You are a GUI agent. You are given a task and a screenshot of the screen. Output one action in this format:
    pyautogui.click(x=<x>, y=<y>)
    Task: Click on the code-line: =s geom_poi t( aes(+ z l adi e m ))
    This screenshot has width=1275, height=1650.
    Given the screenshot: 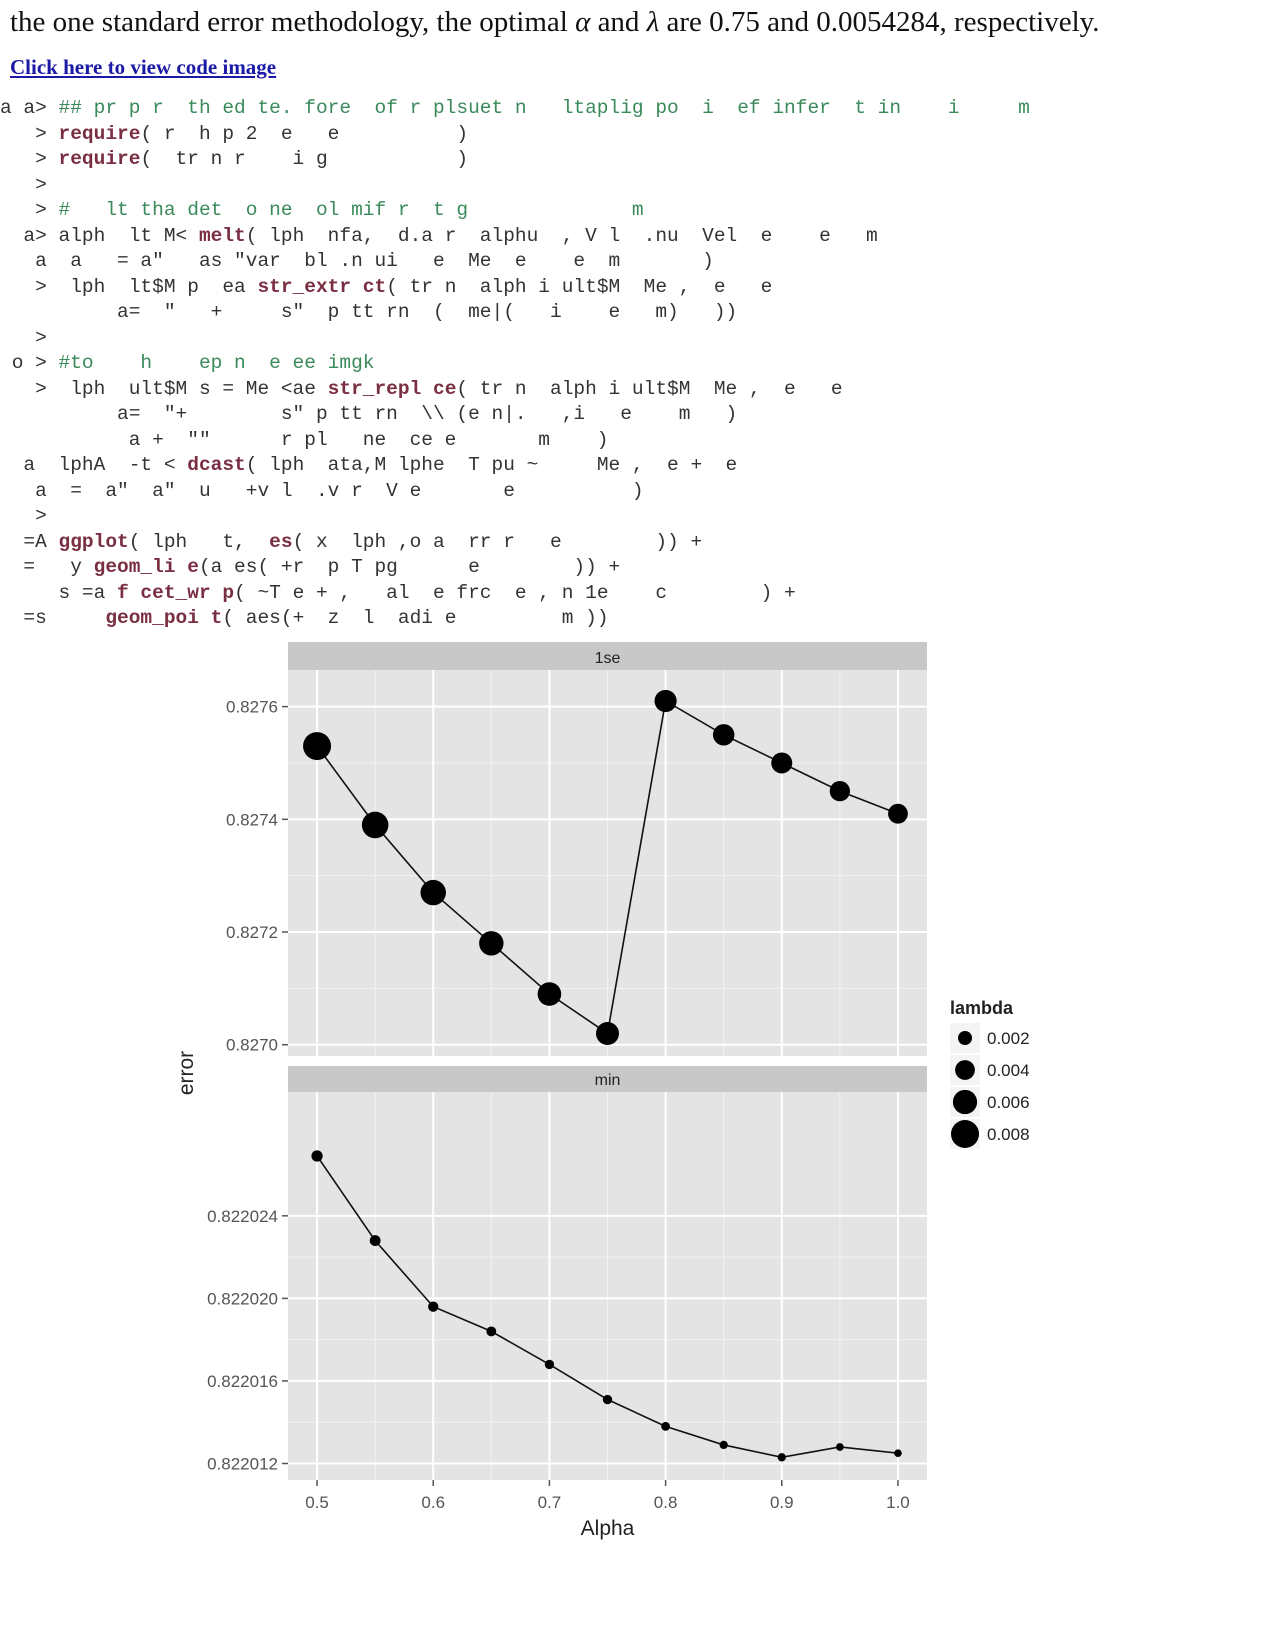 What is the action you would take?
    pyautogui.click(x=632, y=619)
    